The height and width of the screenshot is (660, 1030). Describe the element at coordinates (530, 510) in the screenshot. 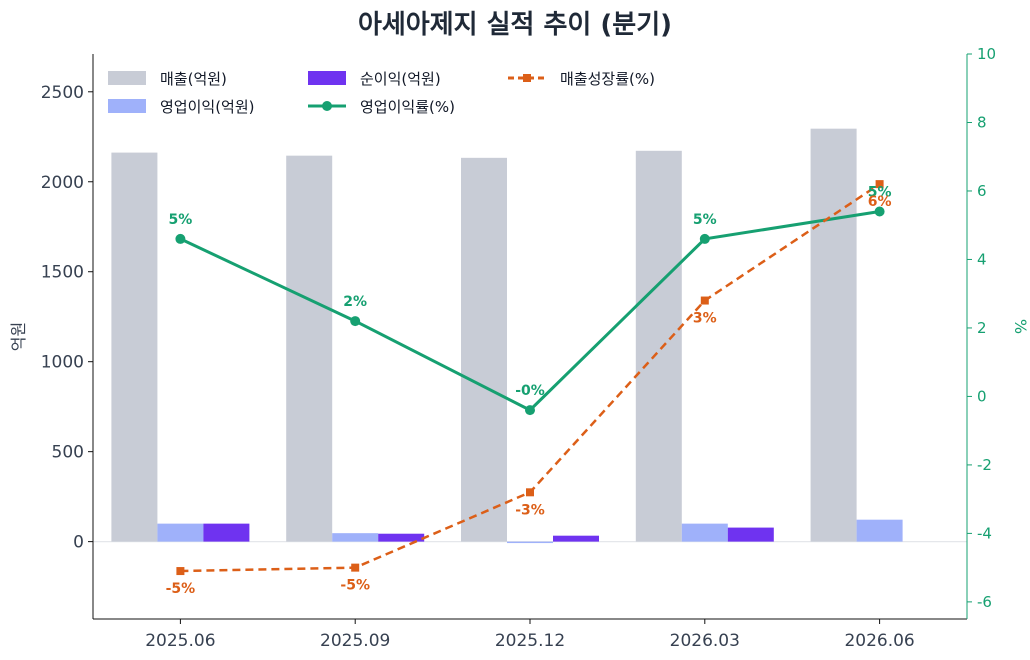

I see `revenue-growth-data-label: -3%` at that location.